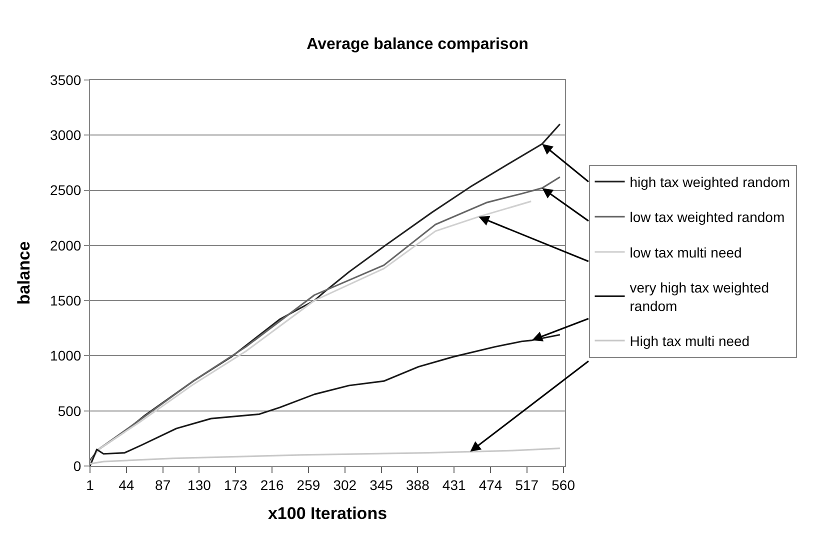 This screenshot has height=541, width=835. I want to click on y-tick-label: 1500, so click(66, 300).